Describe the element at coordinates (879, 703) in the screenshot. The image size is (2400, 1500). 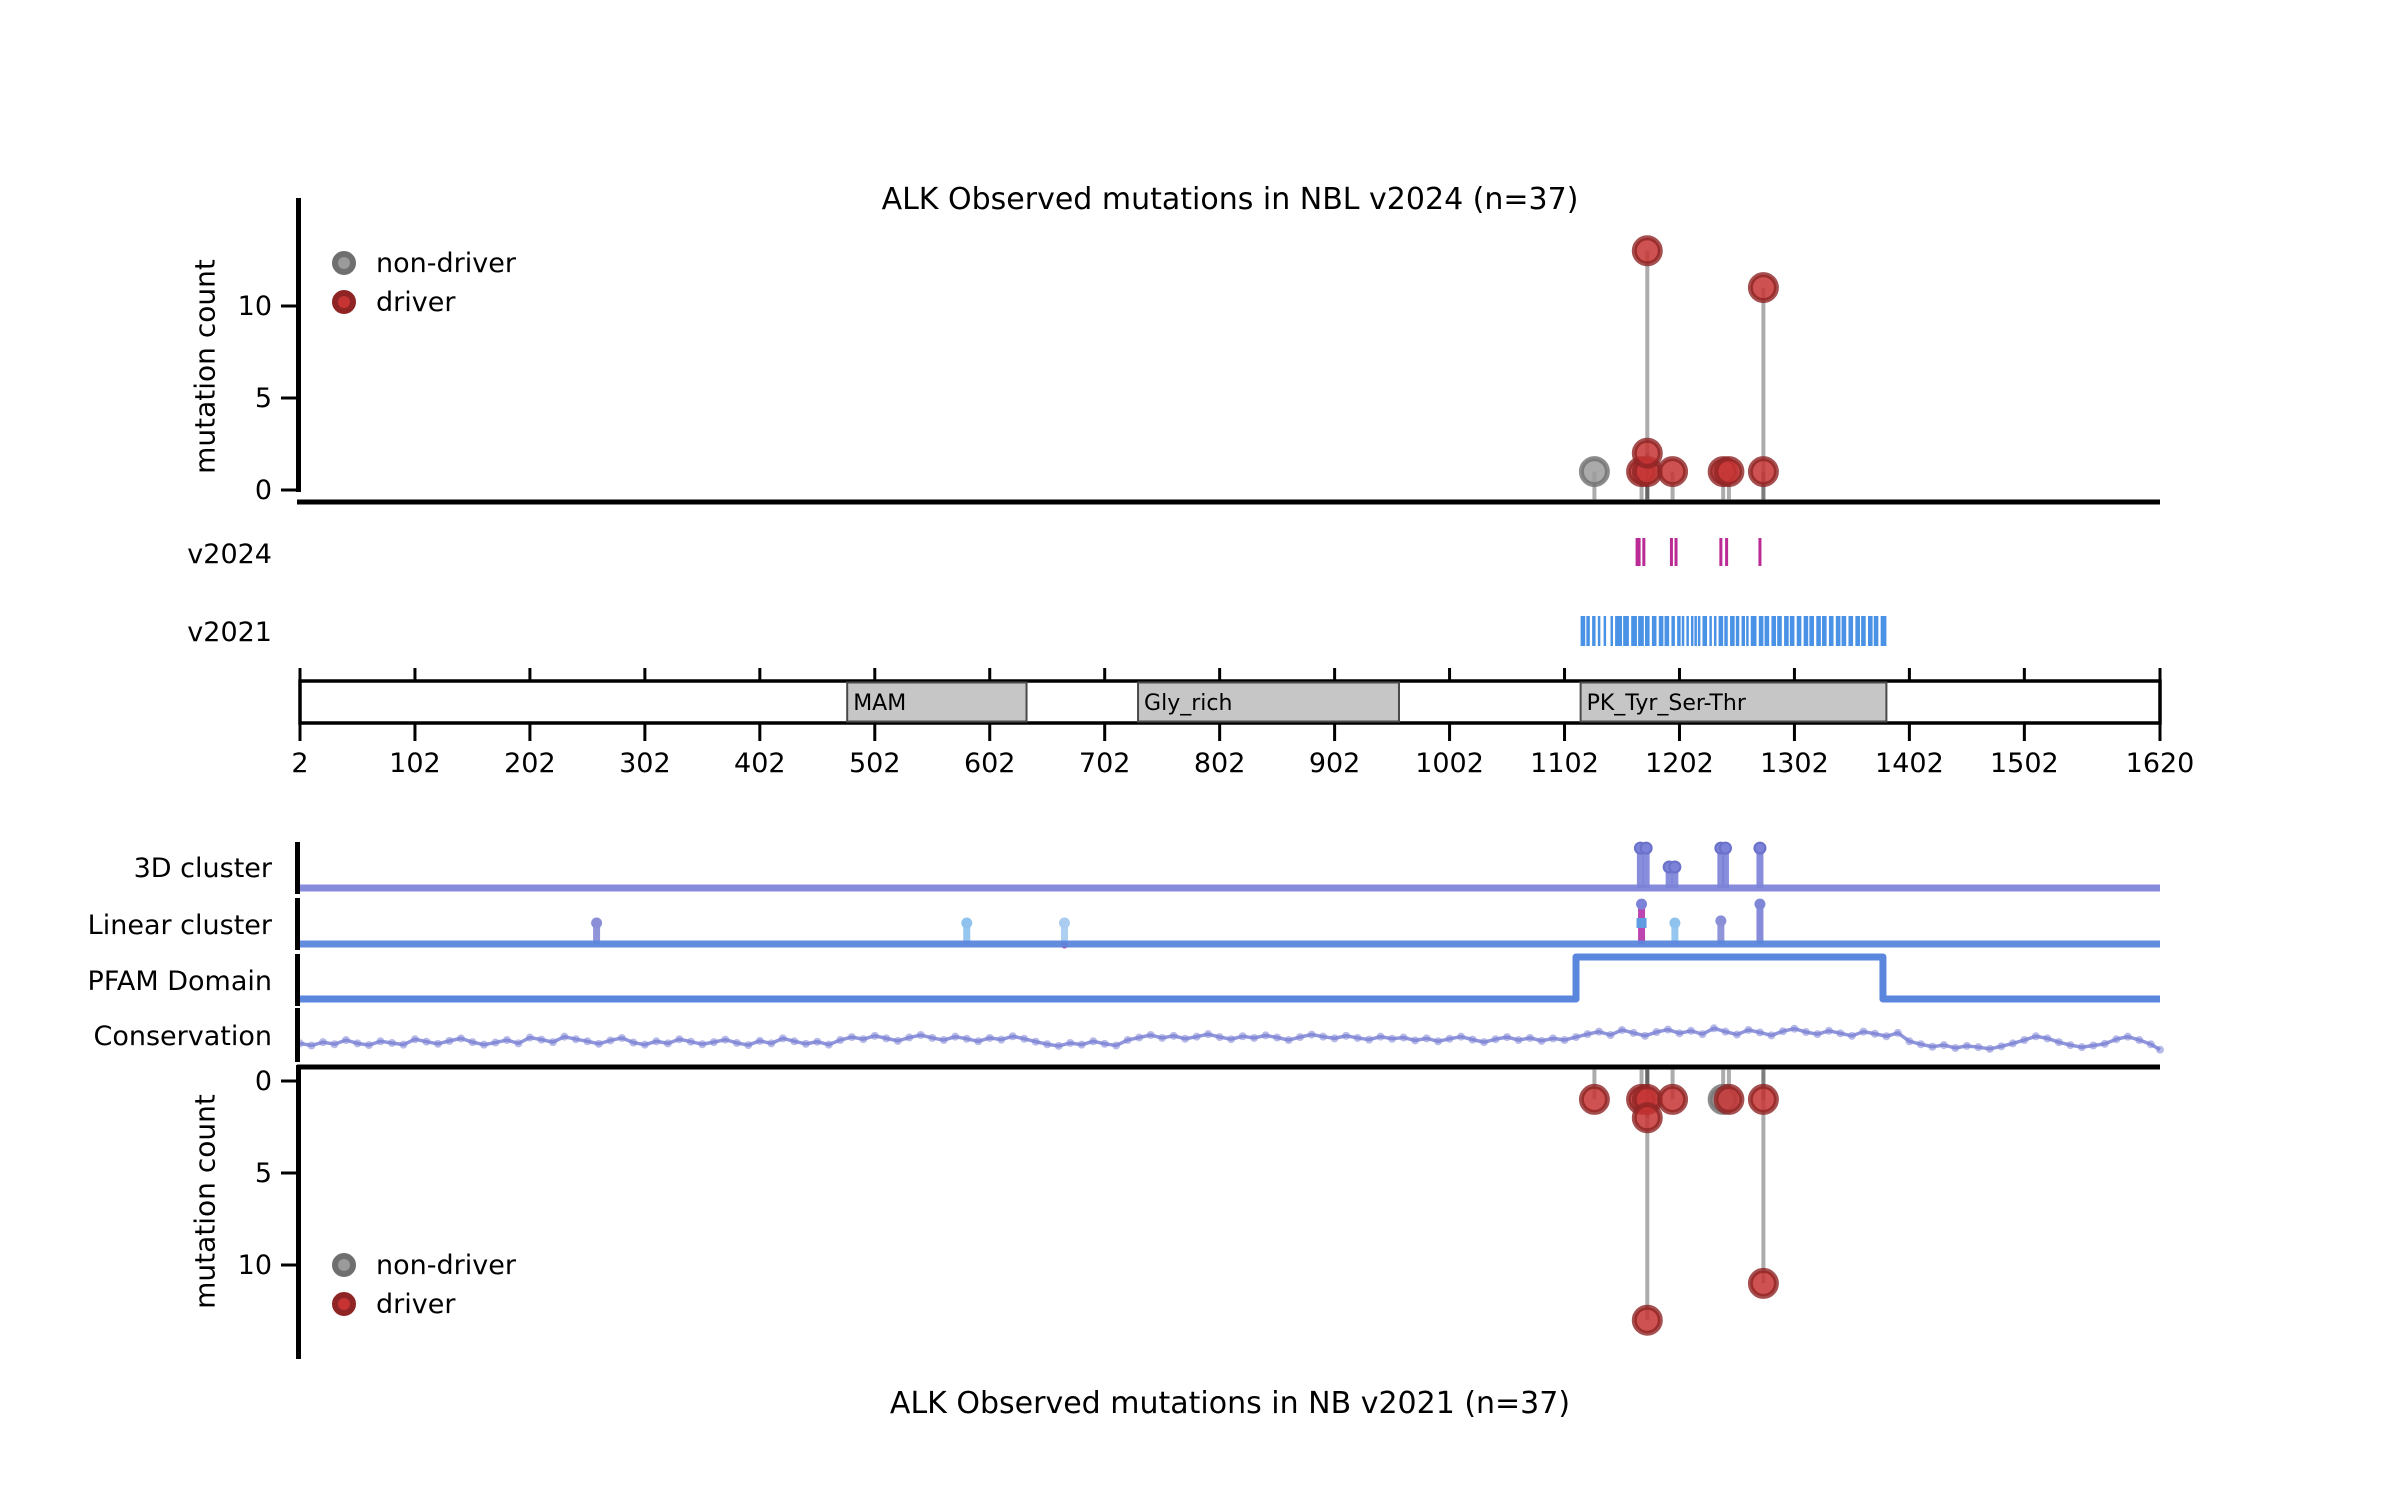
I see `domain-label: MAM` at that location.